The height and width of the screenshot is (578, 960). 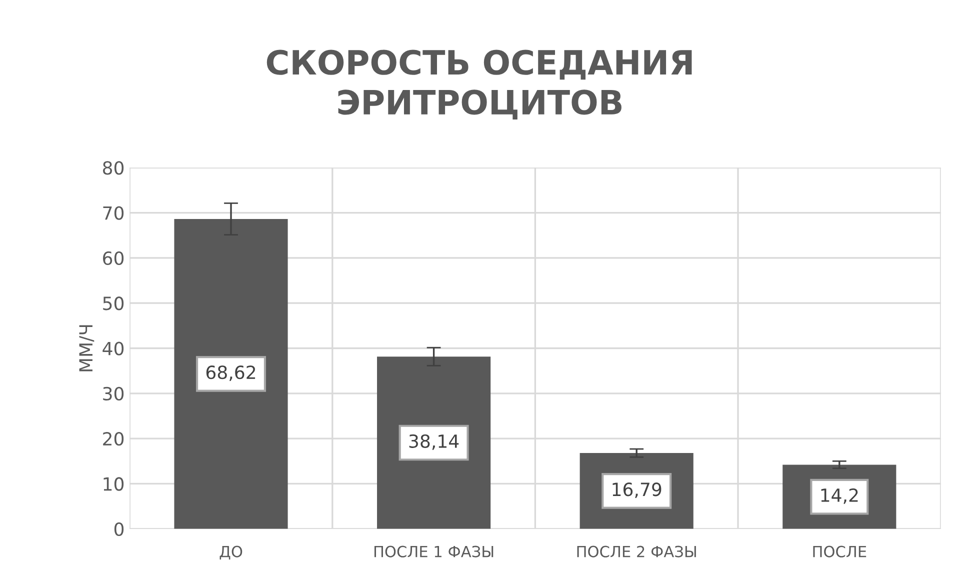 What do you see at coordinates (113, 213) in the screenshot?
I see `y-tick-label: 70` at bounding box center [113, 213].